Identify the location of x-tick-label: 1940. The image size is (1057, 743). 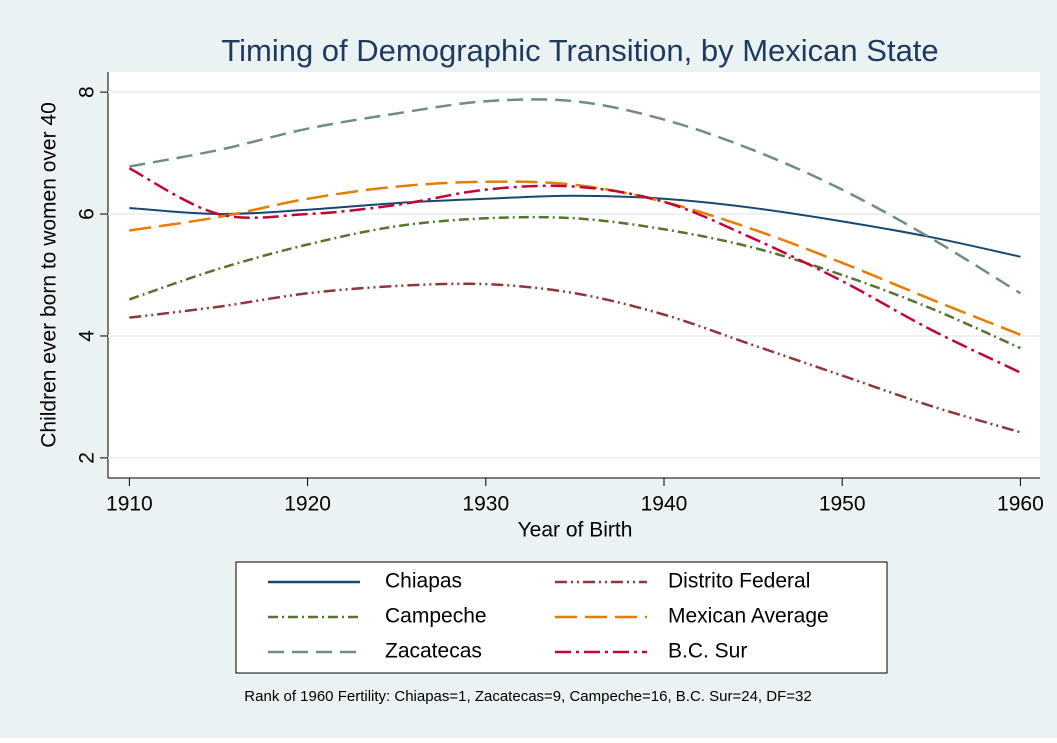
(664, 504).